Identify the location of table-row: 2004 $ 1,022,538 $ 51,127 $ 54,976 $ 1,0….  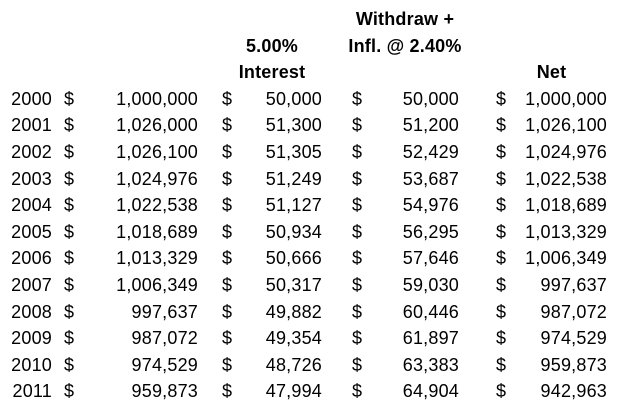
(319, 205).